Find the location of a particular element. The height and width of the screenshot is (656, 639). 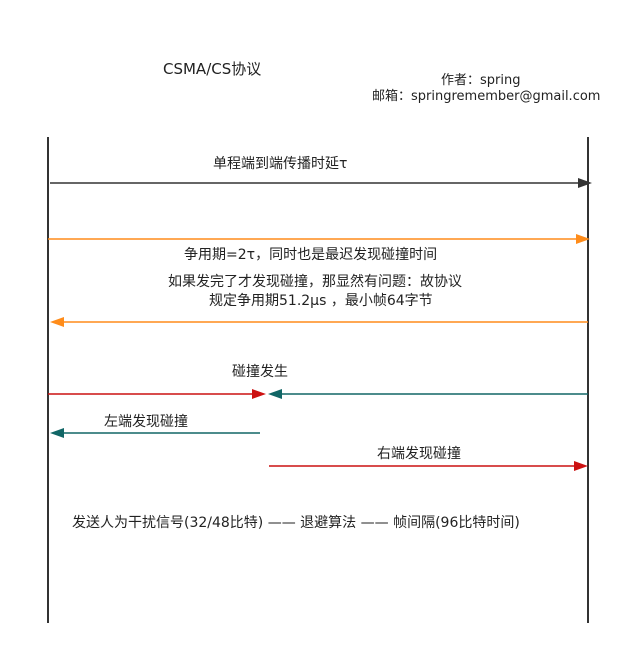

contention-return-arrow is located at coordinates (319, 322).